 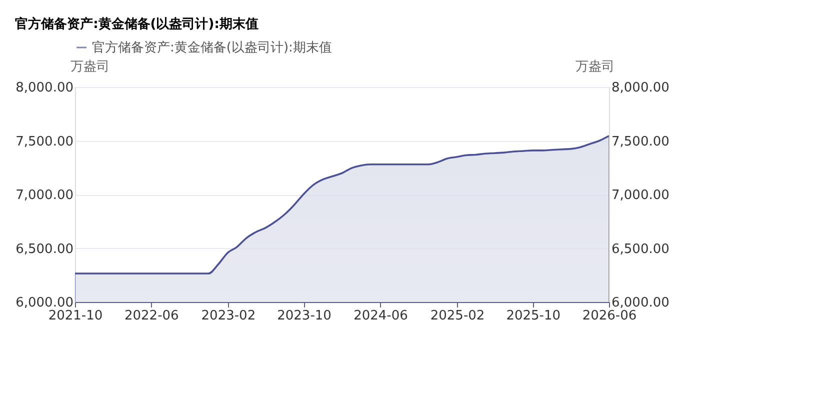 I want to click on x-tick-label: 2023-02, so click(x=228, y=316).